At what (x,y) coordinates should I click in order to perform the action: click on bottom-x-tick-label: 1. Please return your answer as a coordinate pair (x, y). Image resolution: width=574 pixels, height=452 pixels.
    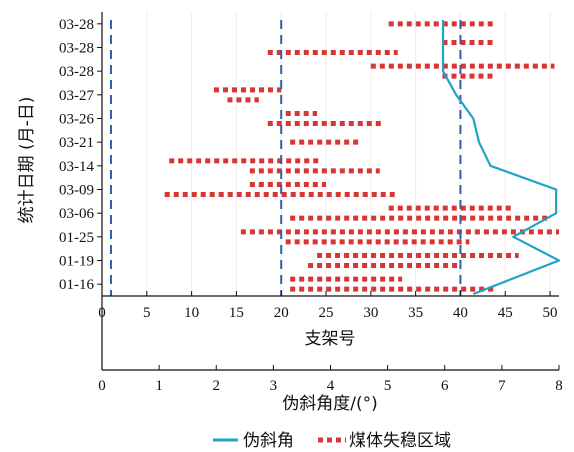
    Looking at the image, I should click on (159, 386).